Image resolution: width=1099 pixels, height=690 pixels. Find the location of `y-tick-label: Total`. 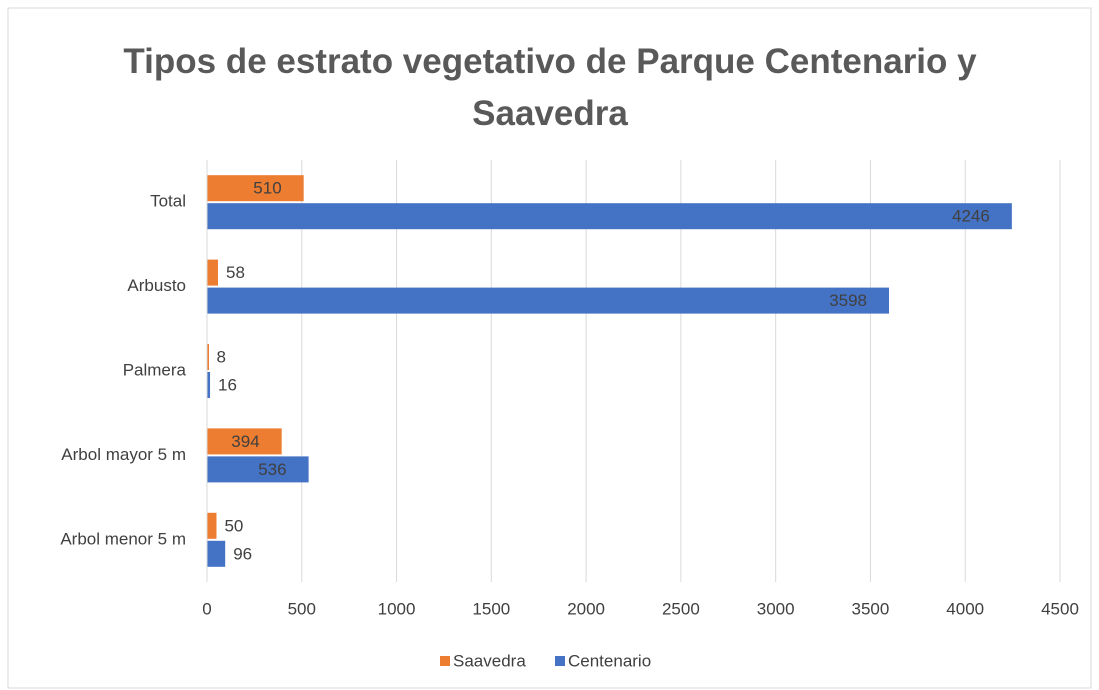

y-tick-label: Total is located at coordinates (168, 201).